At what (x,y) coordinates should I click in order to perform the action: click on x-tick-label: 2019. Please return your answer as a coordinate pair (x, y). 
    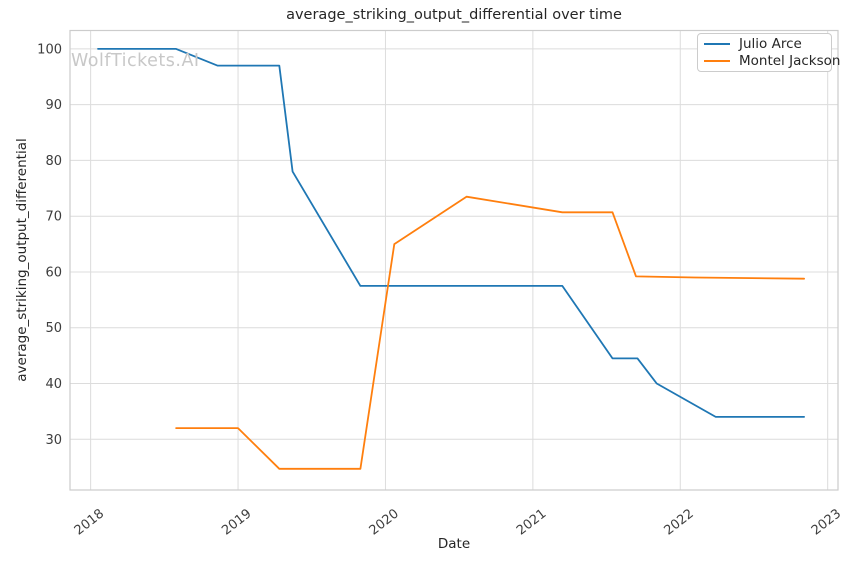
    Looking at the image, I should click on (236, 522).